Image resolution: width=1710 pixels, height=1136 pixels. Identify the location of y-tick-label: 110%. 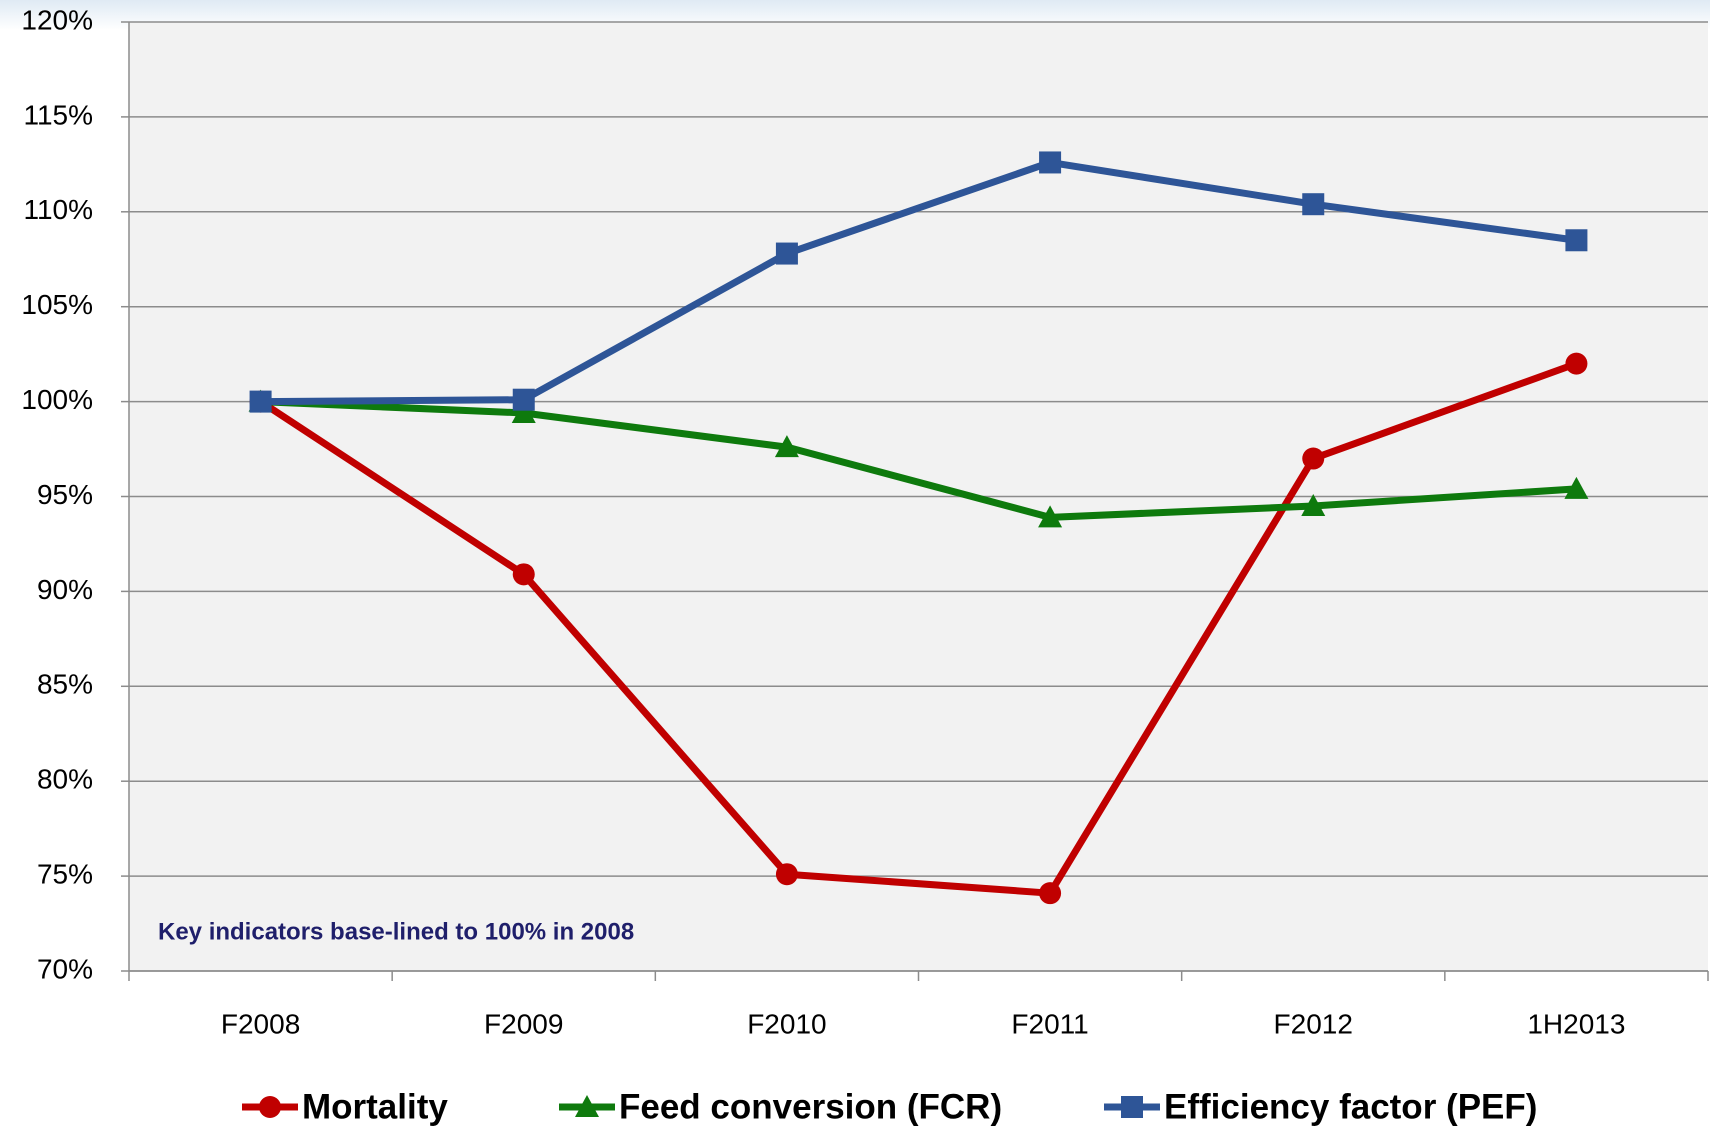
(58, 209).